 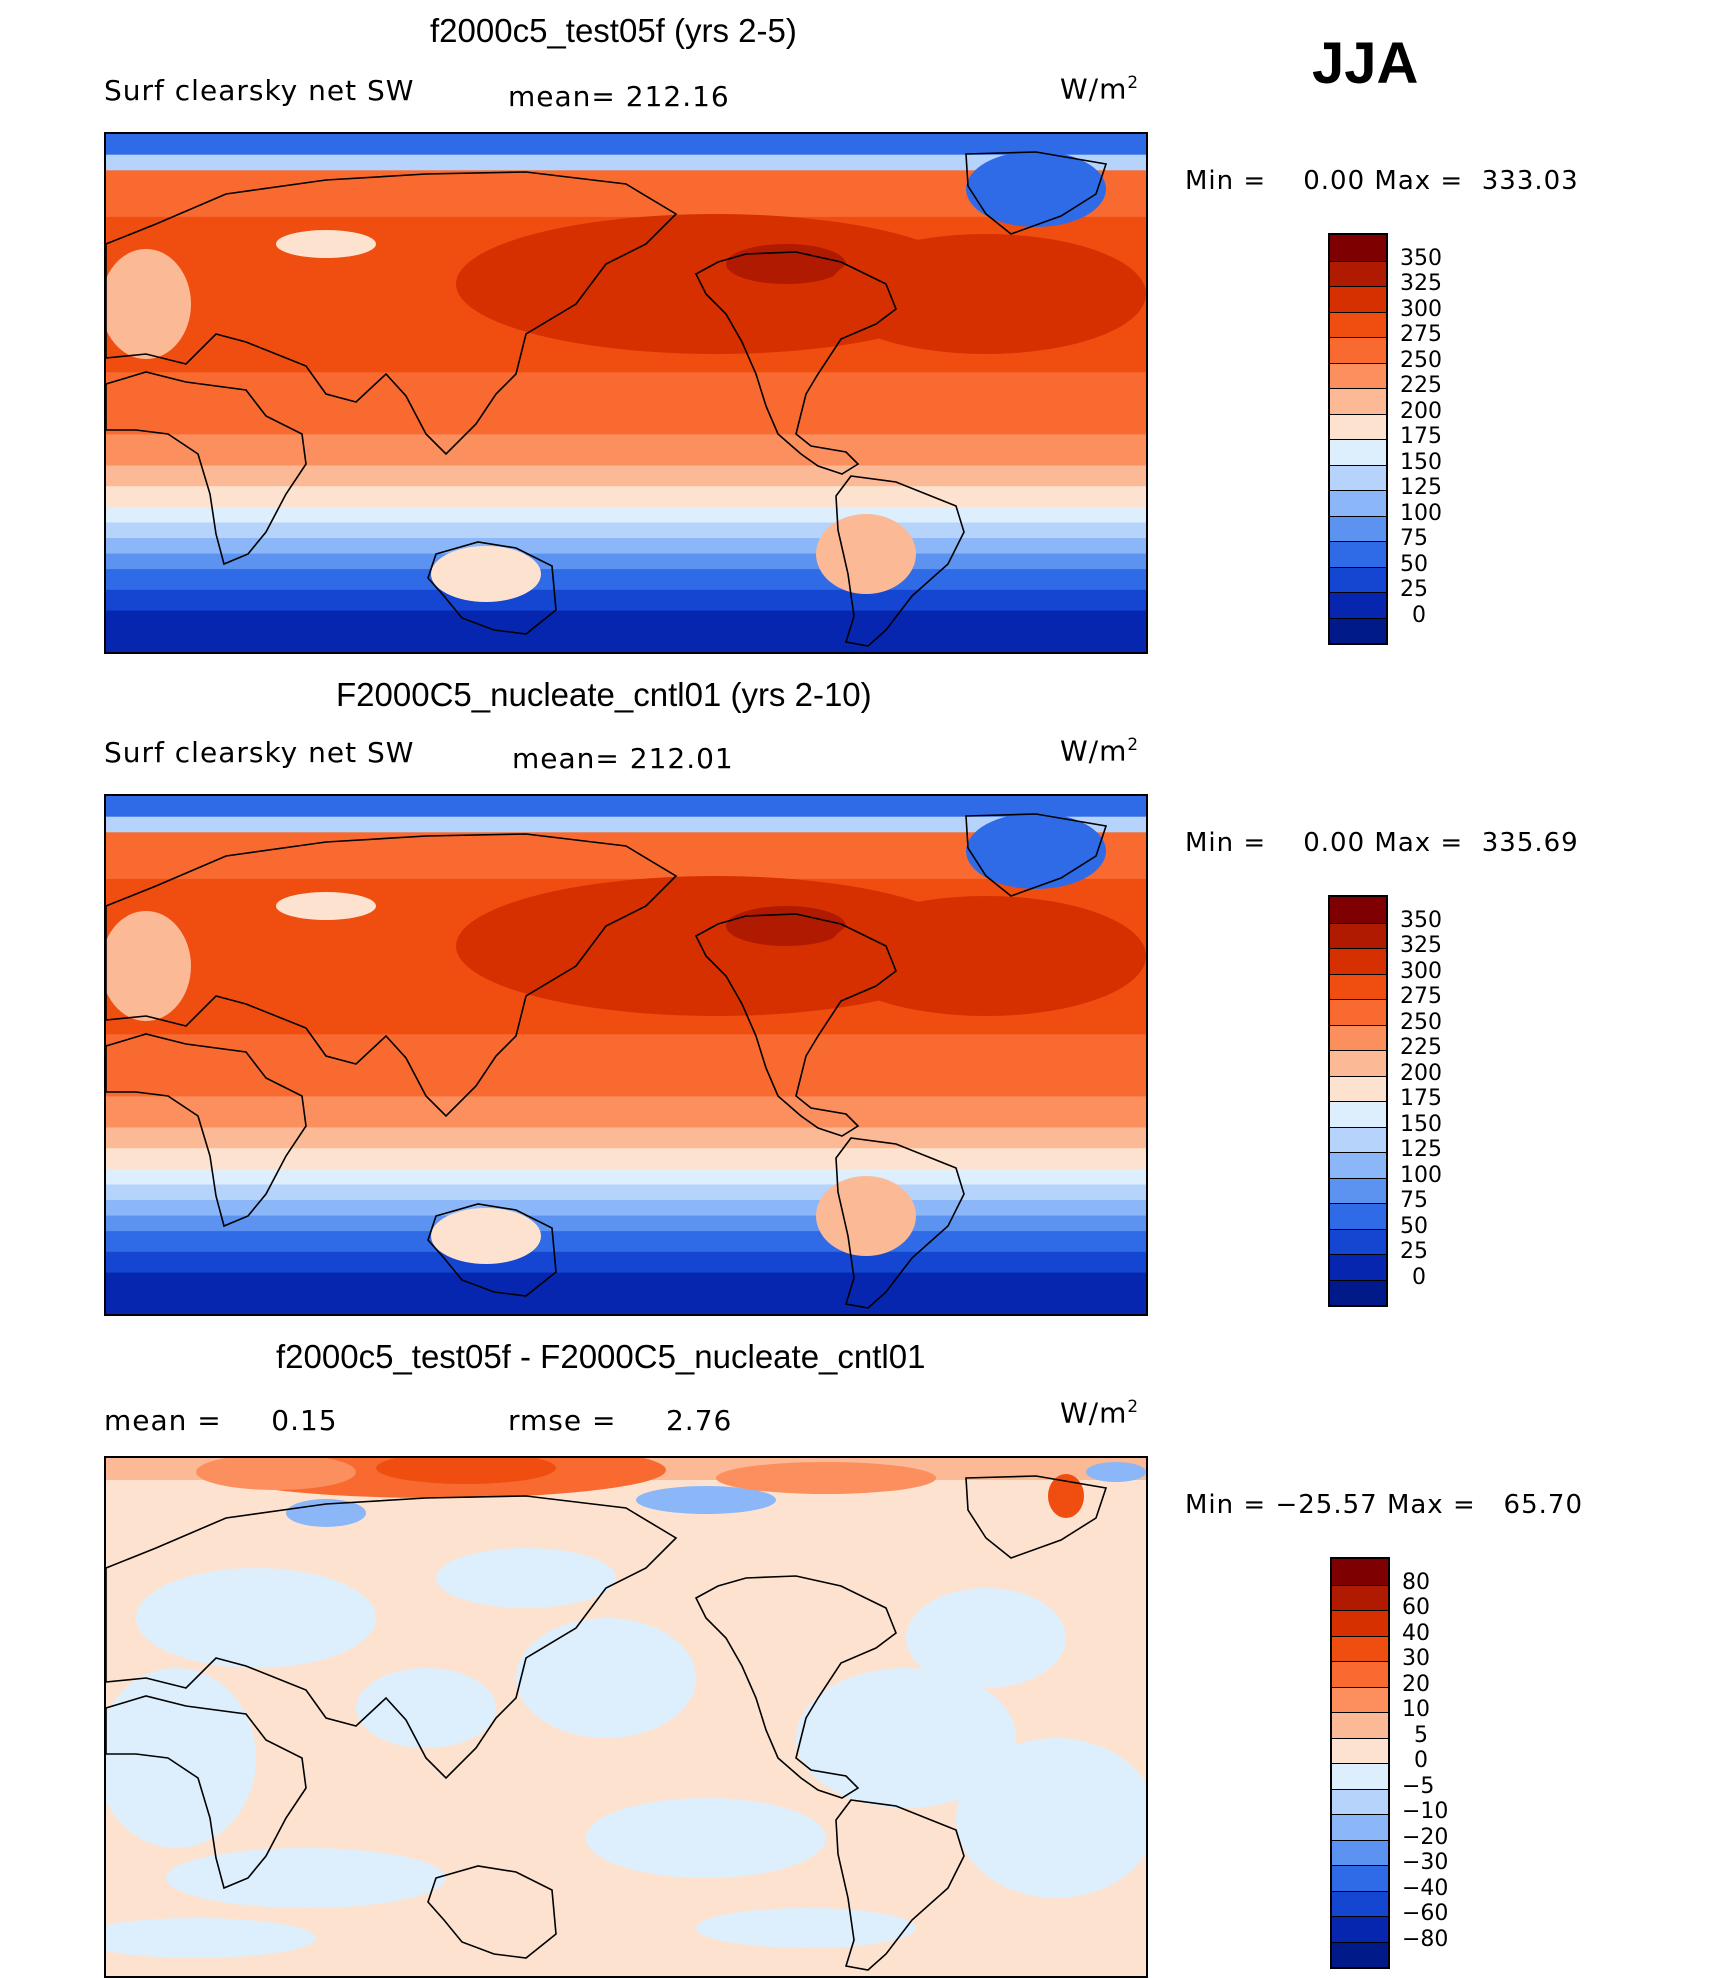 I want to click on colorbar-label: 225, so click(x=1421, y=385).